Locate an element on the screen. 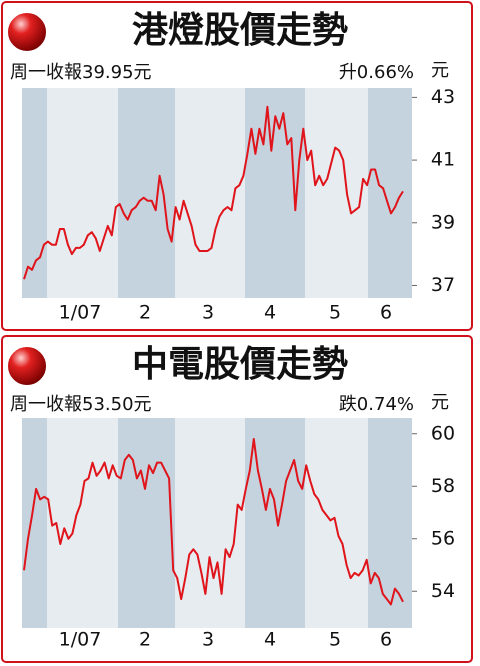 Image resolution: width=480 pixels, height=666 pixels. y-tick-label: 56 is located at coordinates (443, 538).